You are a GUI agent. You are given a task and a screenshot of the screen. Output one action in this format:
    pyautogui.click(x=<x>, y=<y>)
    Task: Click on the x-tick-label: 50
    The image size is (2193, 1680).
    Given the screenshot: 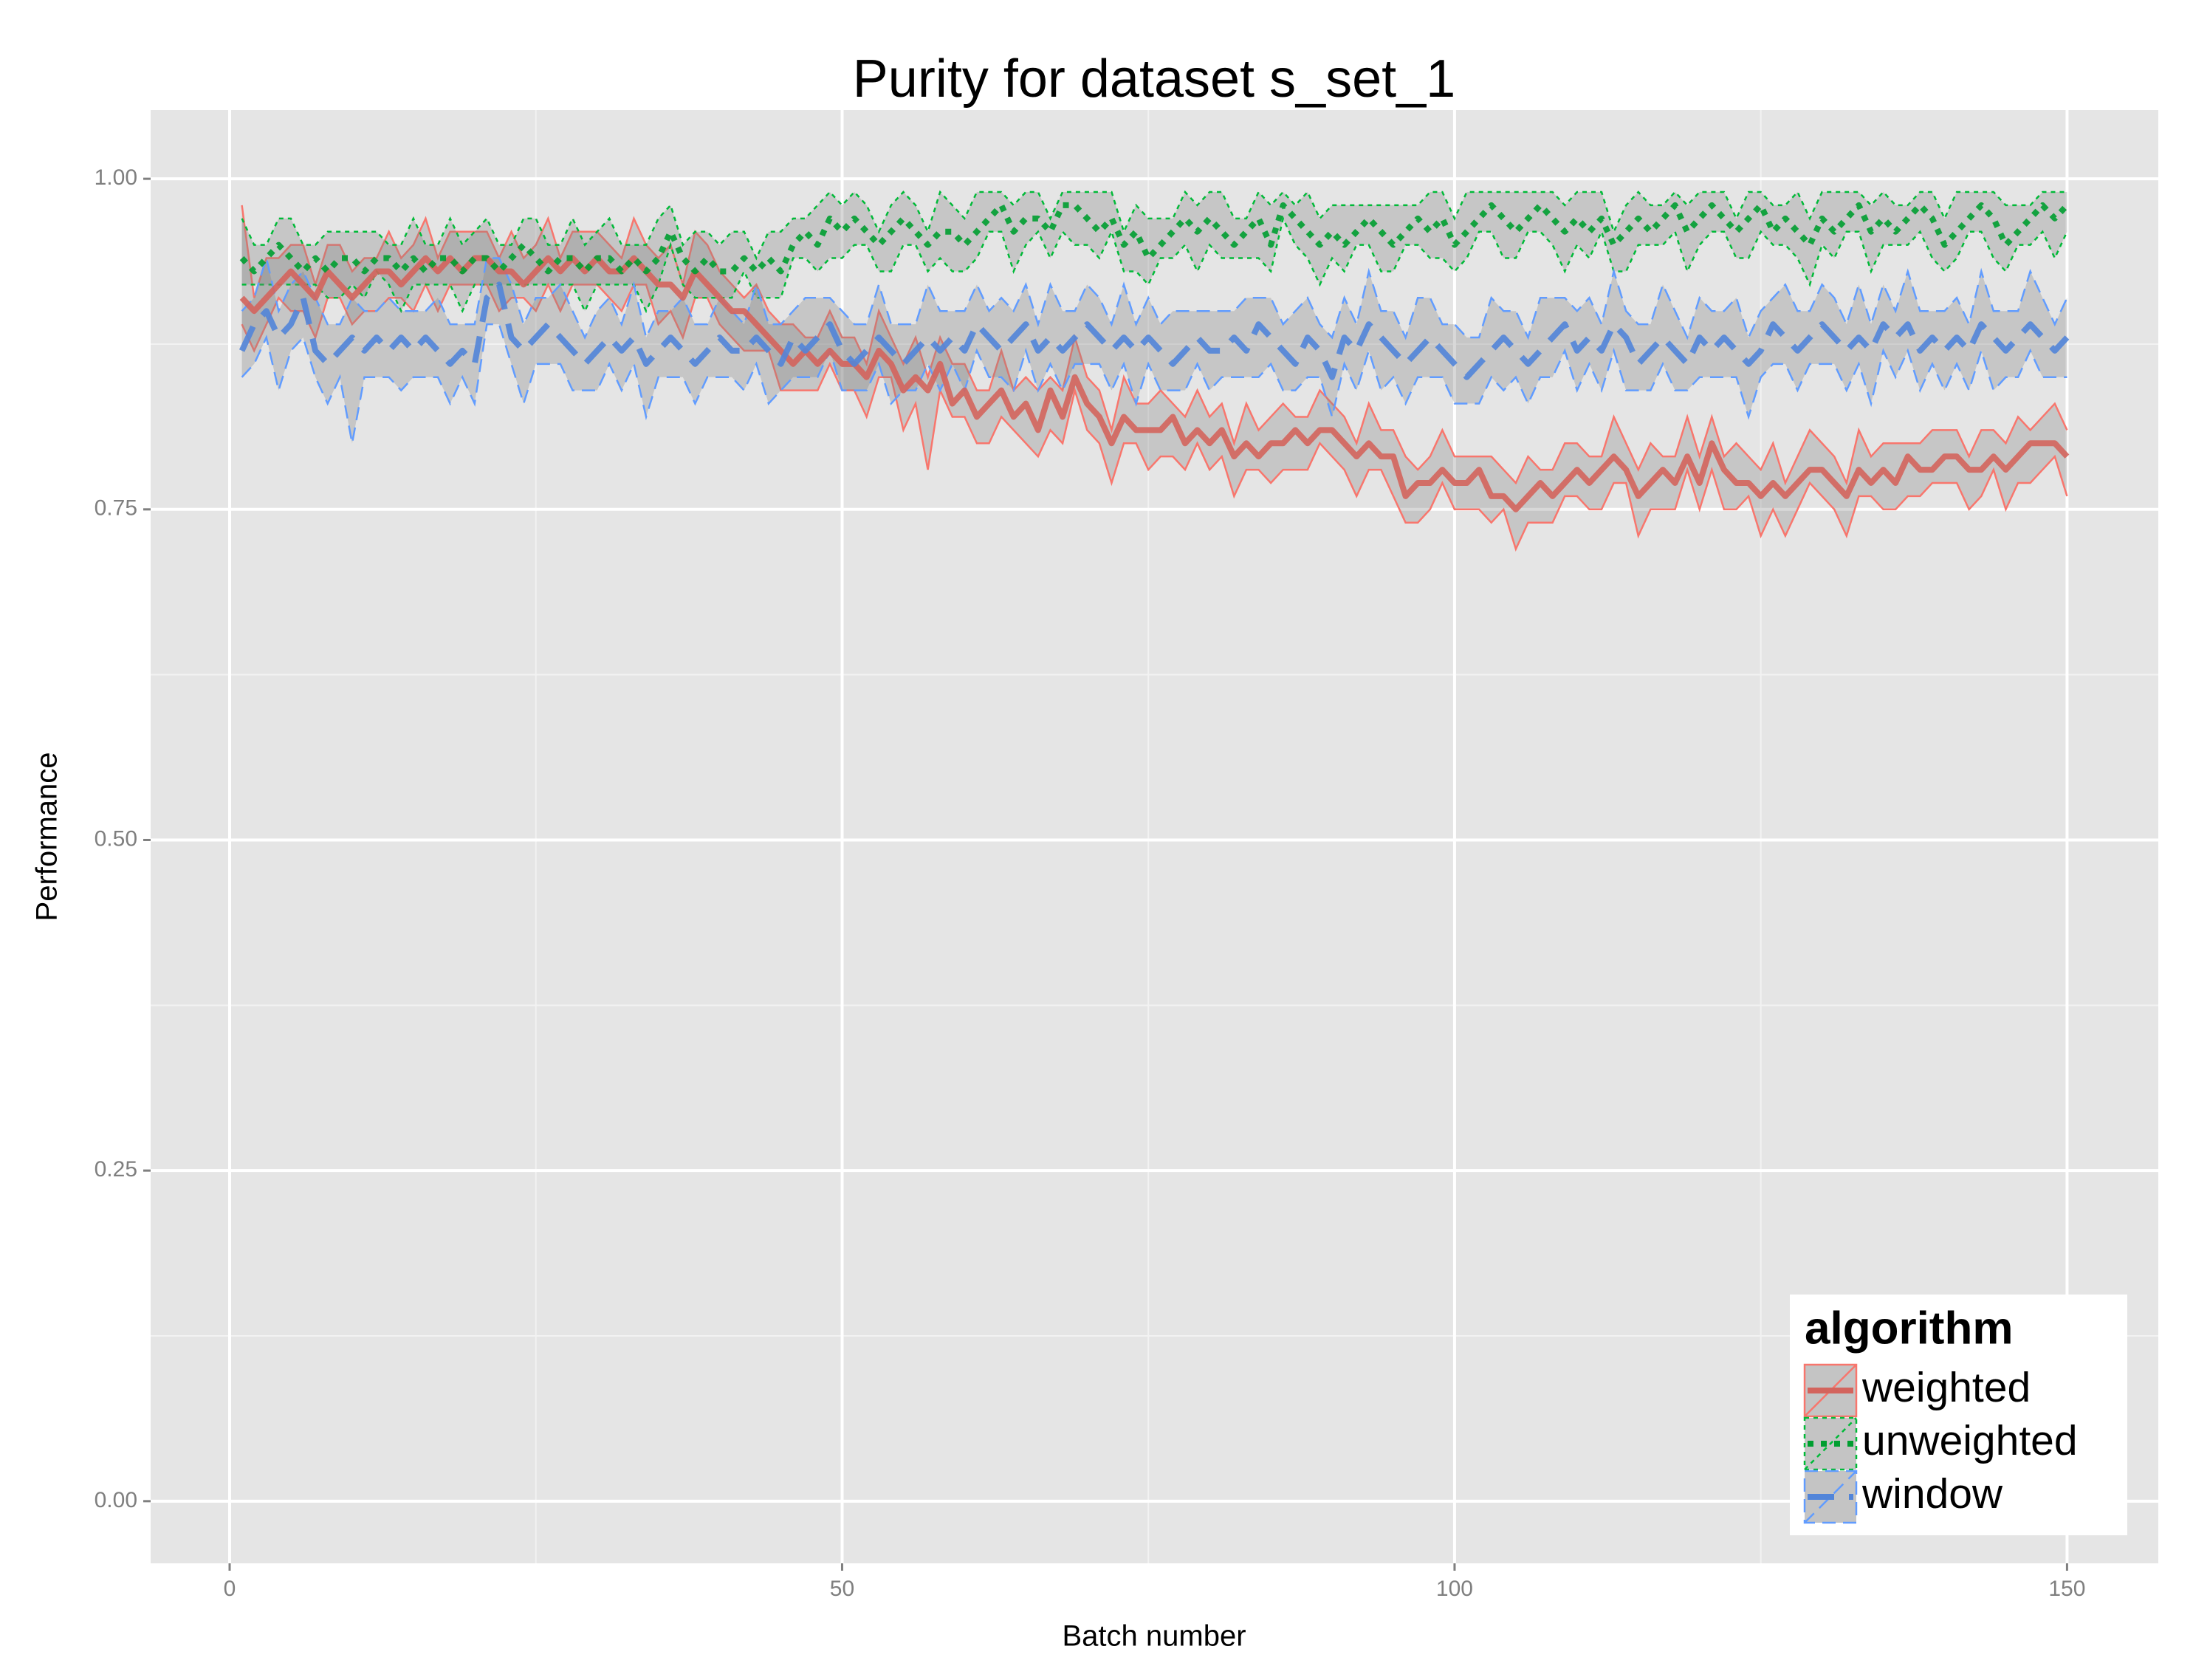 What is the action you would take?
    pyautogui.click(x=842, y=1589)
    